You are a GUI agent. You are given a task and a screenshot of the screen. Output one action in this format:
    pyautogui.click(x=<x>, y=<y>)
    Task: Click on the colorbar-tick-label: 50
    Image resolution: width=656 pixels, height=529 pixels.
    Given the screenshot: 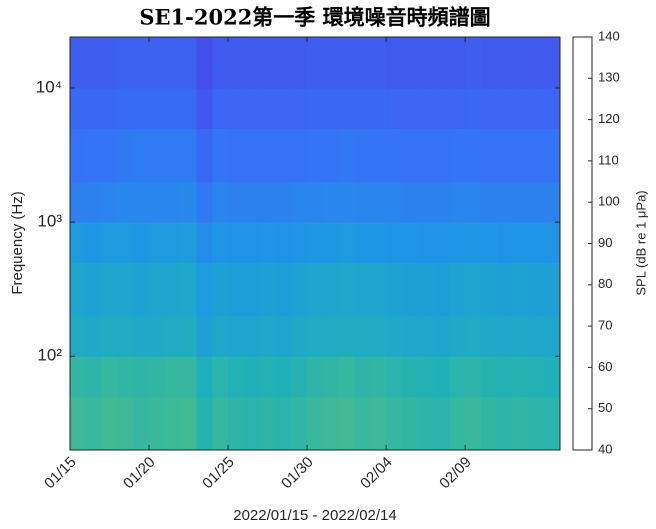 What is the action you would take?
    pyautogui.click(x=605, y=407)
    